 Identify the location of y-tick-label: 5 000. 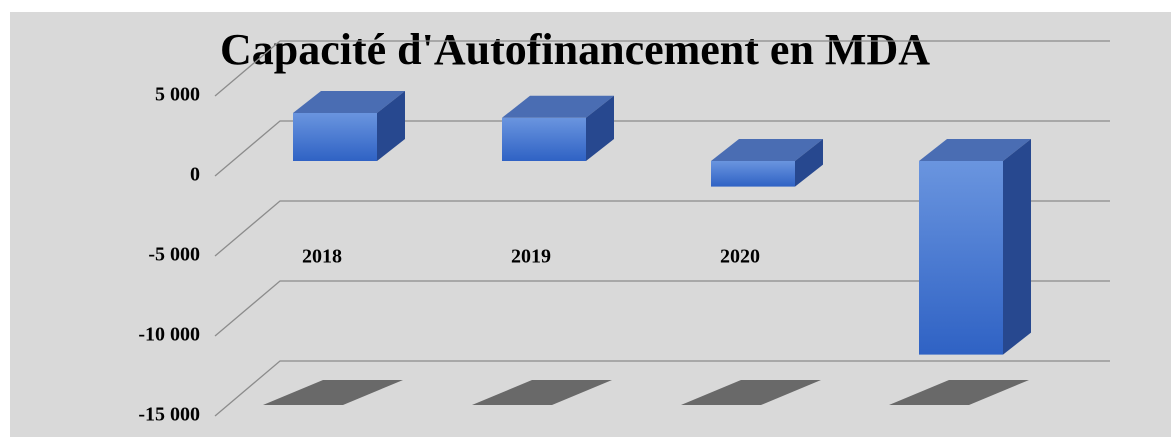
(177, 95).